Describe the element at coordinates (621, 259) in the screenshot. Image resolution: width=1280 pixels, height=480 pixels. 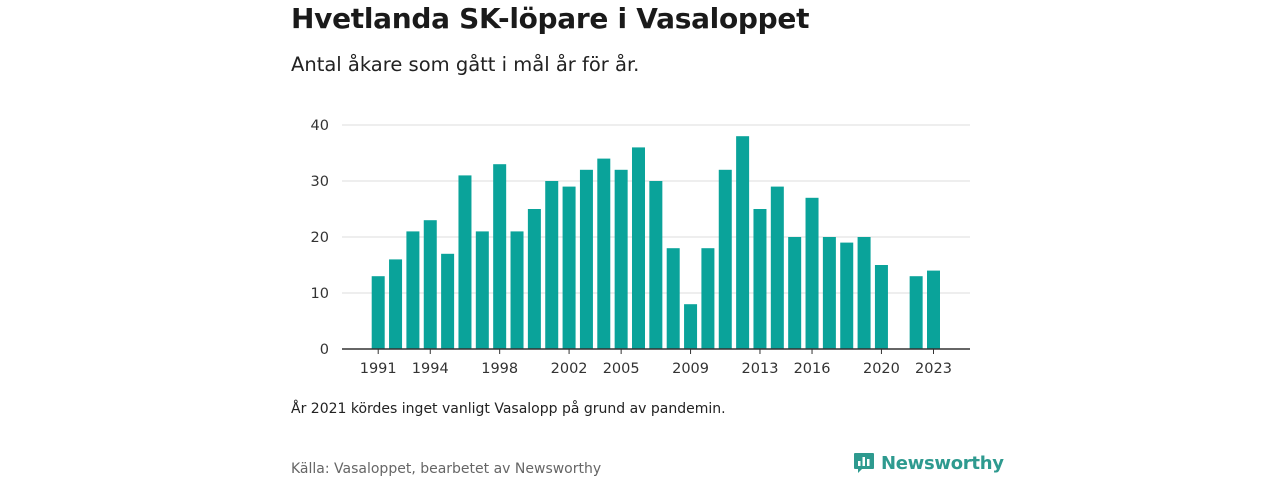
I see `bar-2005` at that location.